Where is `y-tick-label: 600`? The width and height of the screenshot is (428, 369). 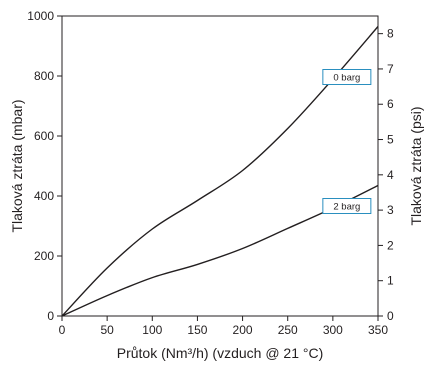
y-tick-label: 600 is located at coordinates (44, 136).